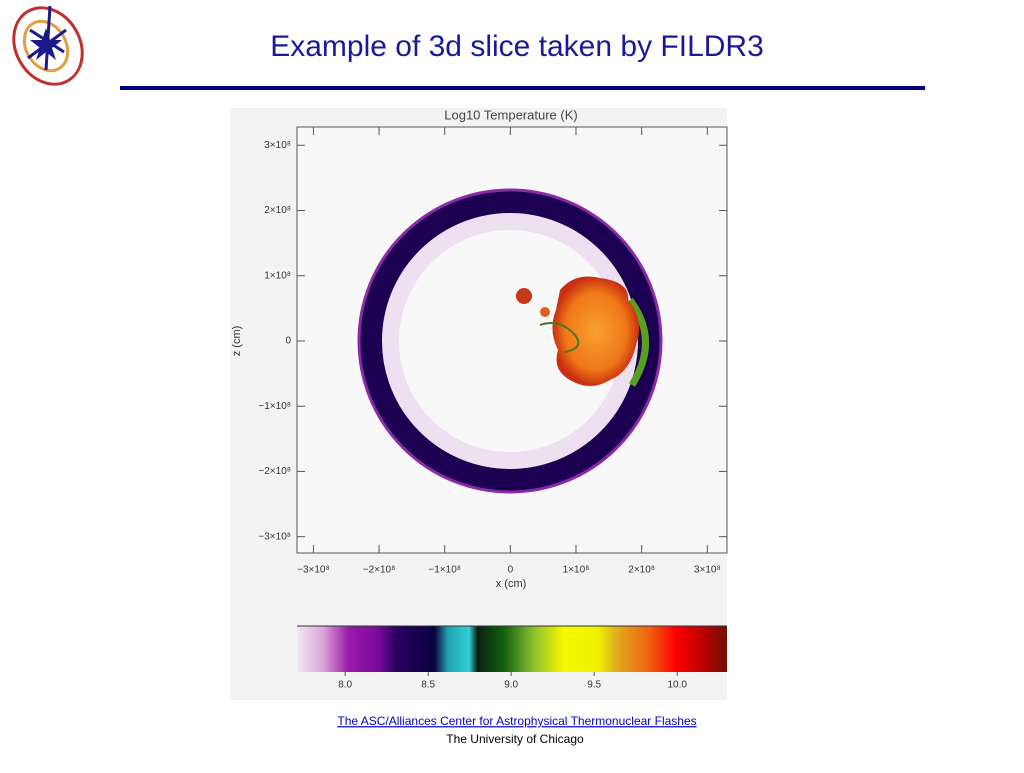 The image size is (1024, 773). What do you see at coordinates (576, 570) in the screenshot?
I see `x-tick-label: 1×10⁸` at bounding box center [576, 570].